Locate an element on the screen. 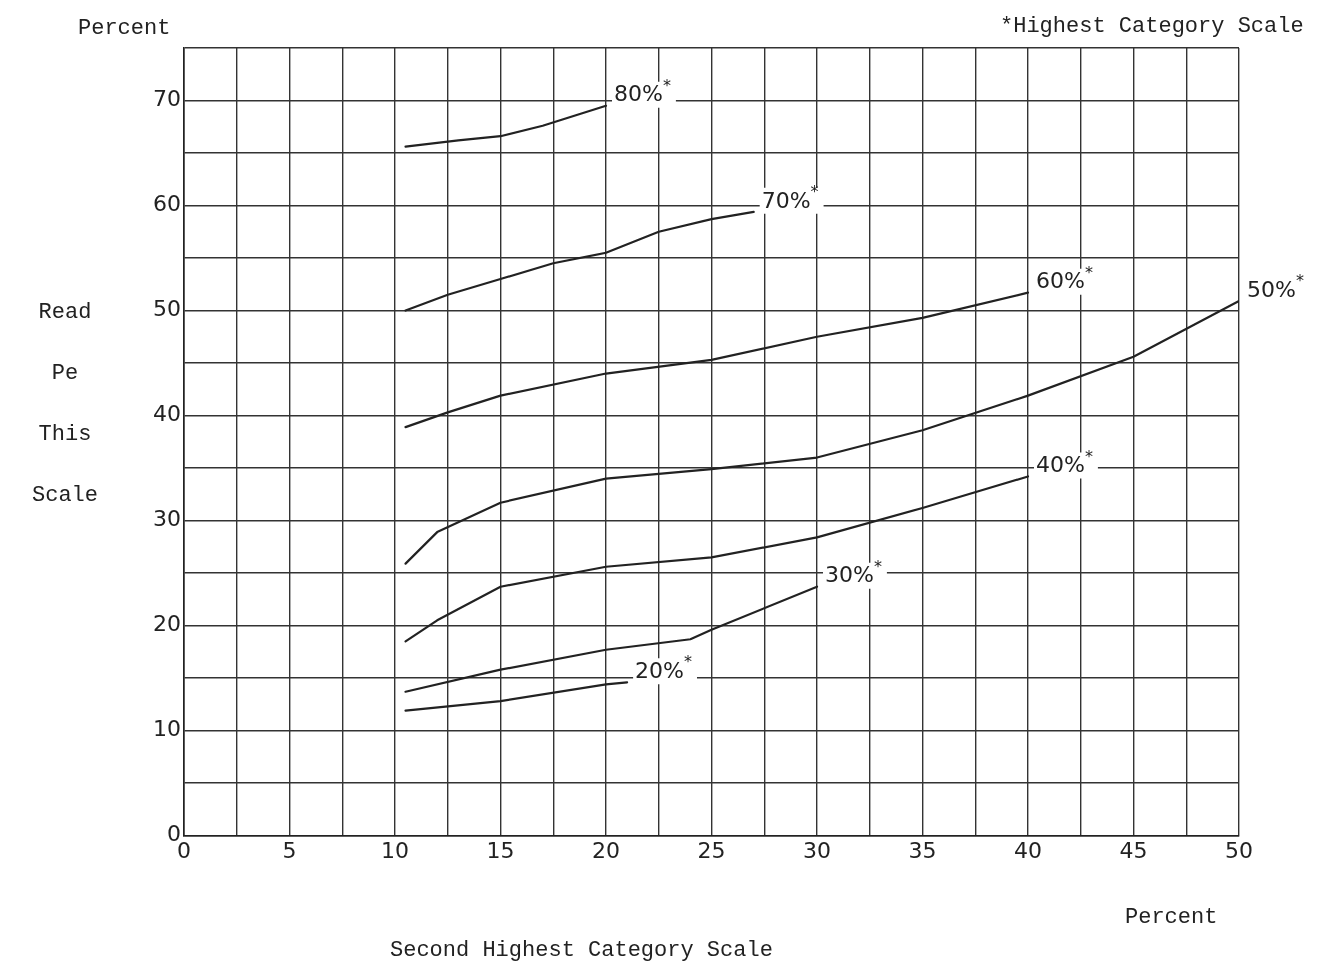 Image resolution: width=1324 pixels, height=978 pixels. text: Read Pe This Scale is located at coordinates (64, 404).